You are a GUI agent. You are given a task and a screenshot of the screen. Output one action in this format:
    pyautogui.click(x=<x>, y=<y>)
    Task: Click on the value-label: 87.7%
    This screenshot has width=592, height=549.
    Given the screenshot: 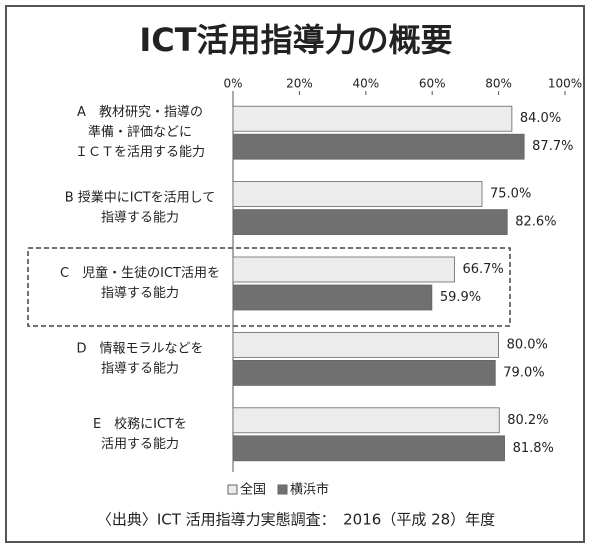 What is the action you would take?
    pyautogui.click(x=552, y=146)
    